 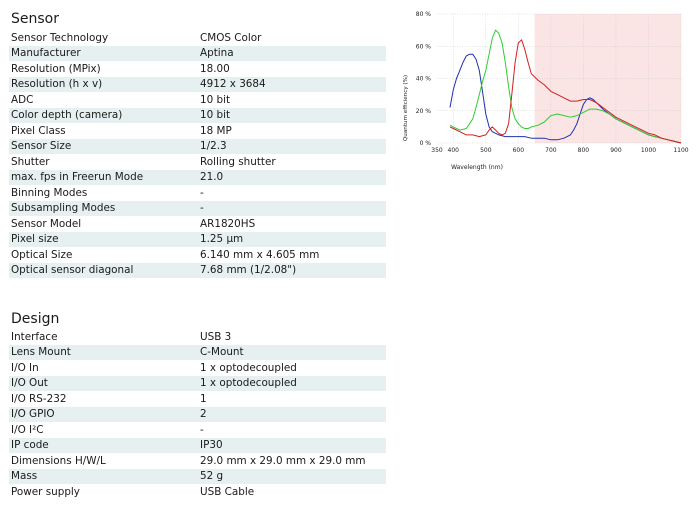 I want to click on chart-y-tick-label: 0 %, so click(x=426, y=143).